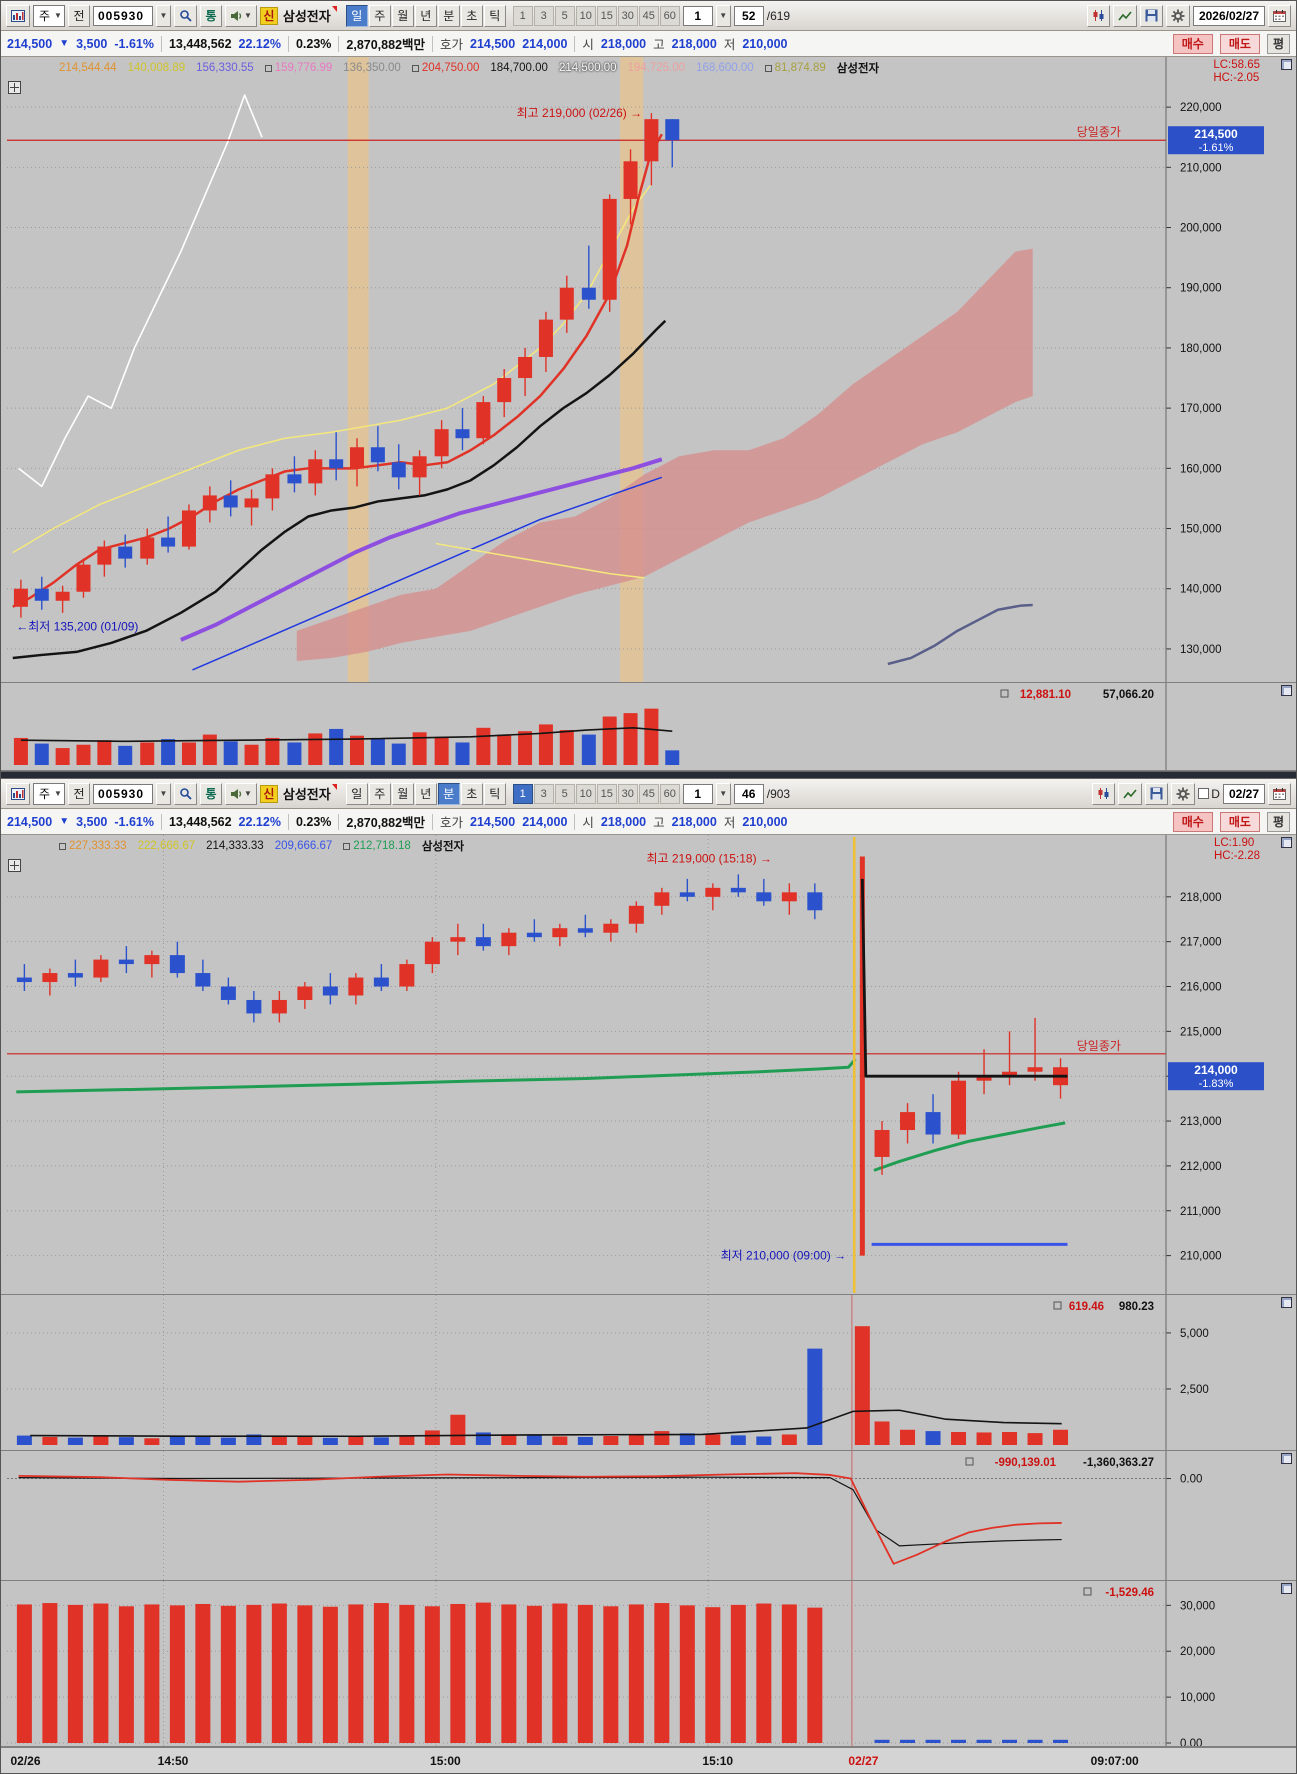  Describe the element at coordinates (648, 775) in the screenshot. I see `panel-divider` at that location.